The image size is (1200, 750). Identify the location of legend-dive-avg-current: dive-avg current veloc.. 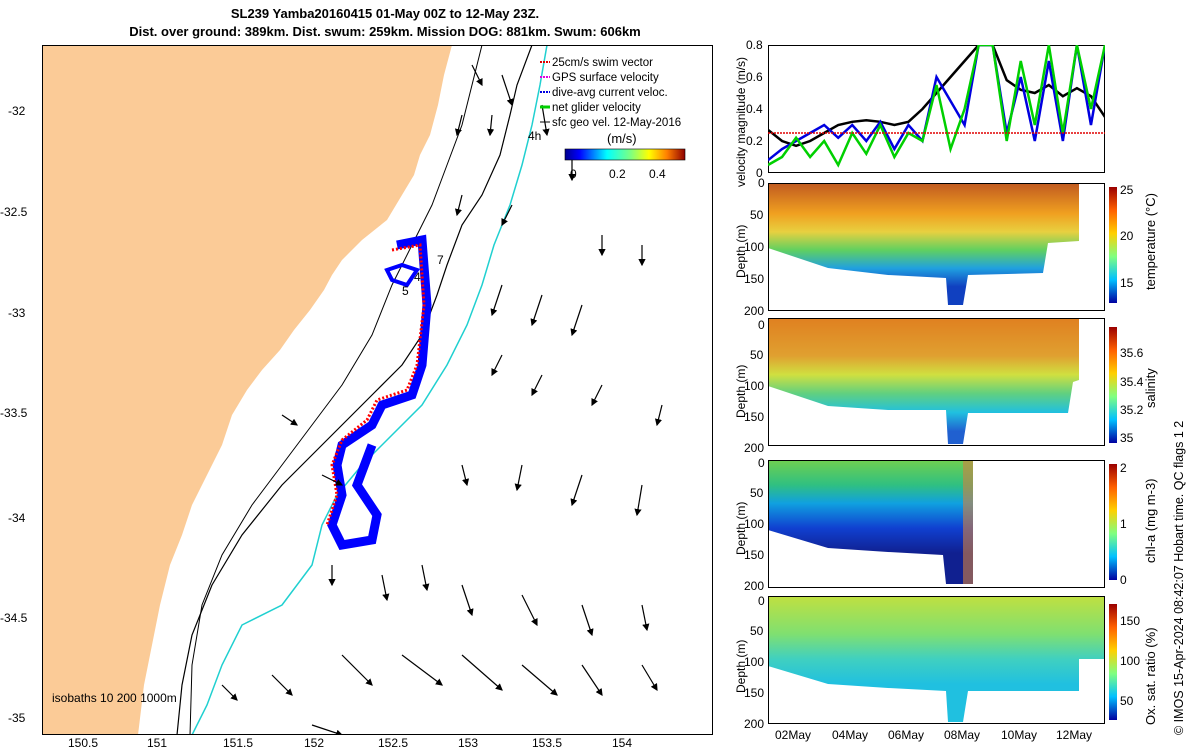
(610, 93).